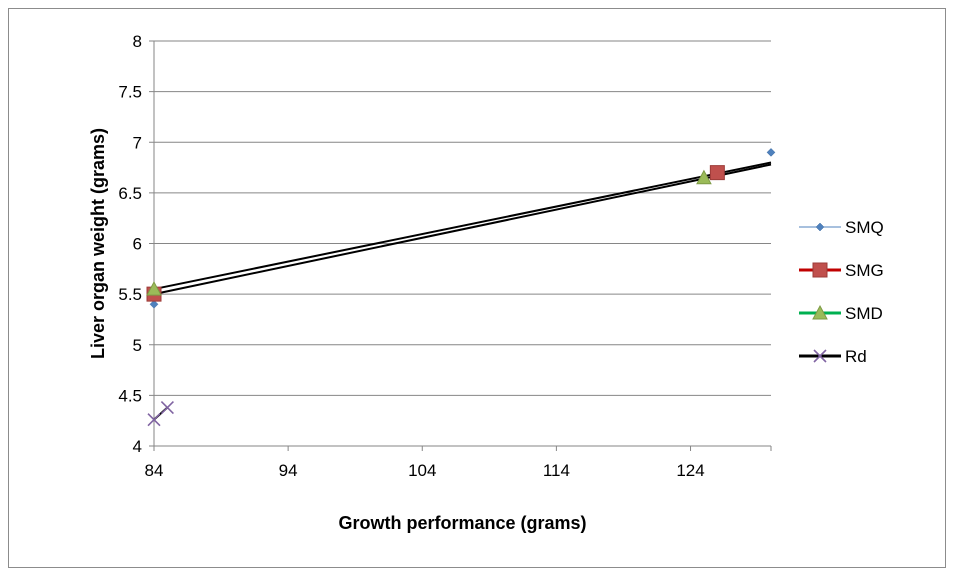 The height and width of the screenshot is (579, 956). Describe the element at coordinates (422, 470) in the screenshot. I see `x-tick-label: 104` at that location.